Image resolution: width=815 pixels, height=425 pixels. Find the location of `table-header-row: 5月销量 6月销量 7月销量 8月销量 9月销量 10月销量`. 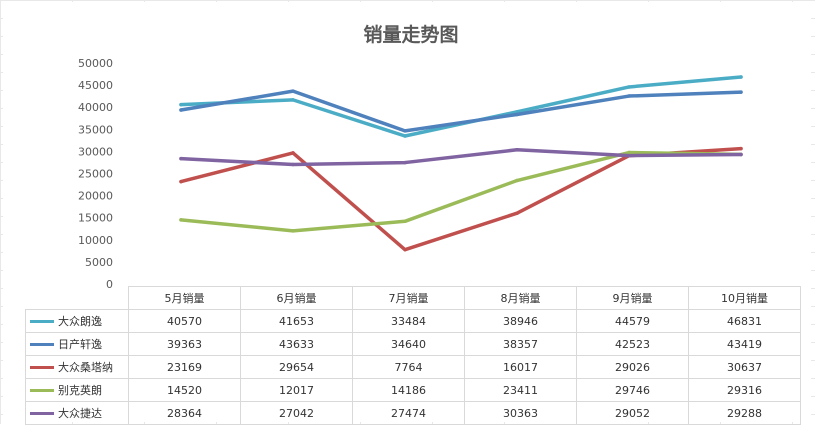

table-header-row: 5月销量 6月销量 7月销量 8月销量 9月销量 10月销量 is located at coordinates (413, 298).